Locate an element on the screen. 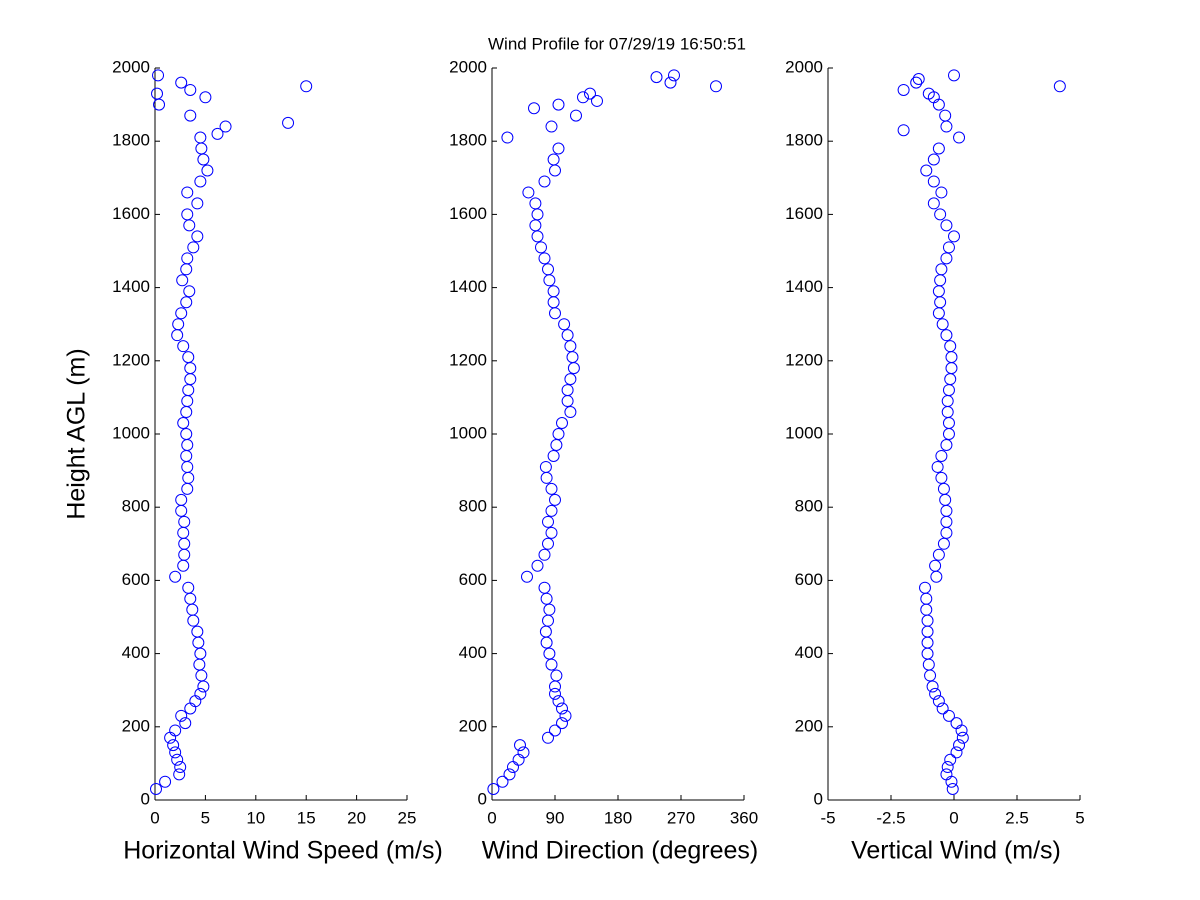 Image resolution: width=1200 pixels, height=900 pixels. x-tick-label: 15 is located at coordinates (306, 817).